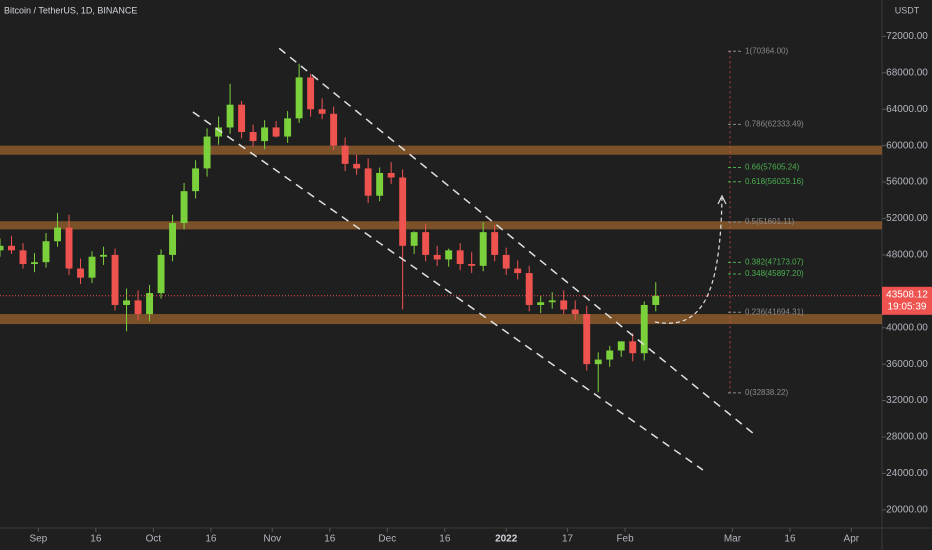 The height and width of the screenshot is (550, 932). Describe the element at coordinates (154, 539) in the screenshot. I see `x-tick-label: Oct` at that location.